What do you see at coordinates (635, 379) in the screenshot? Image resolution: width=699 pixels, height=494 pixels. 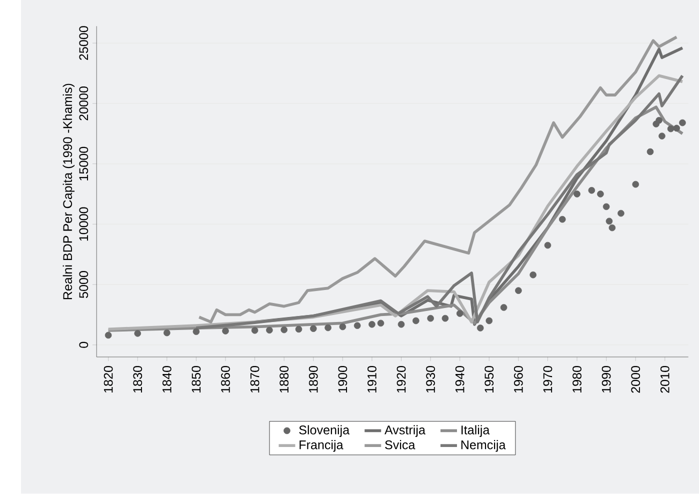 I see `x-tick-label: 2000` at bounding box center [635, 379].